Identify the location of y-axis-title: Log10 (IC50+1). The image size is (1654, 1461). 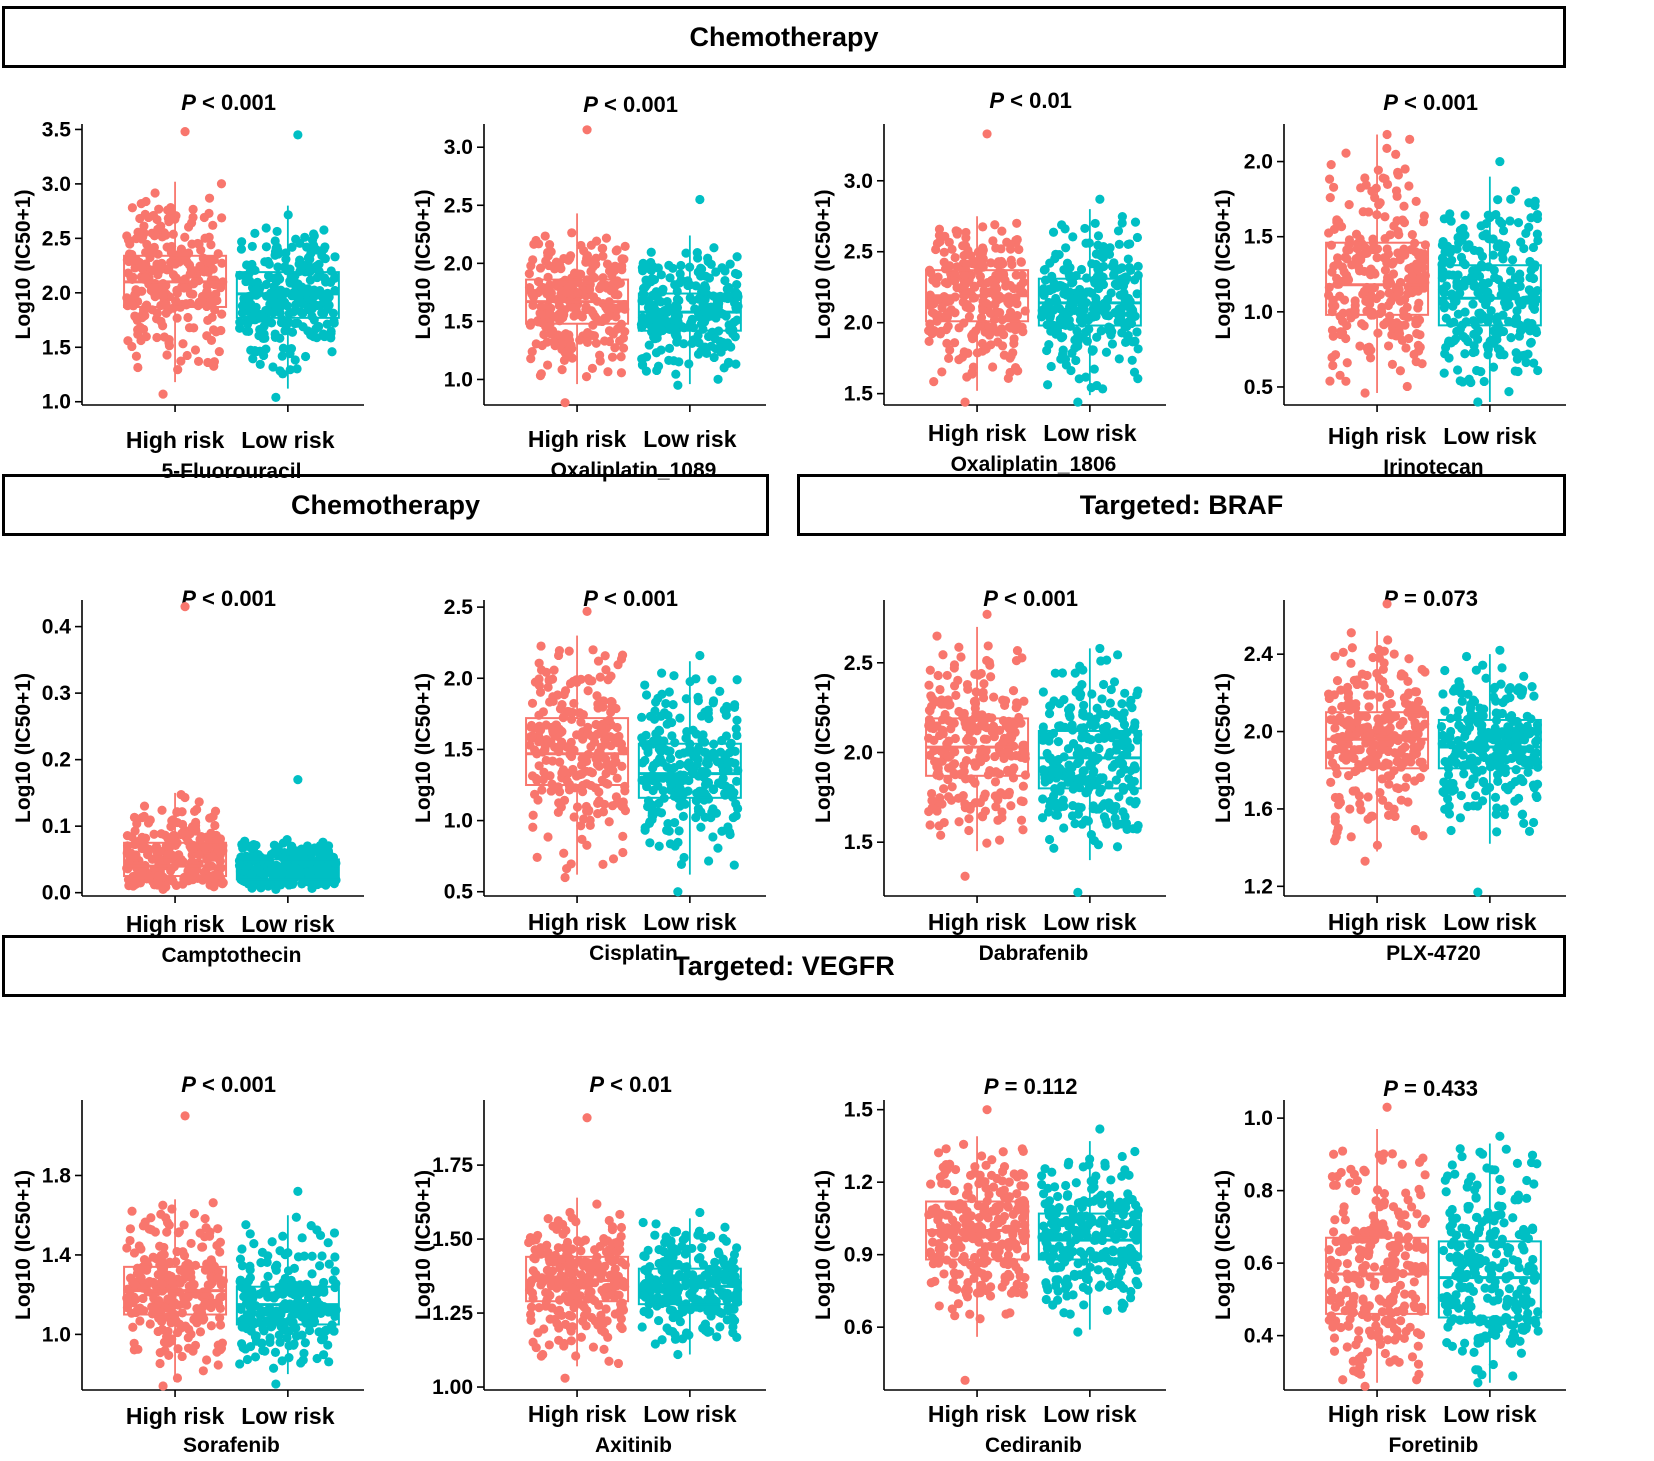
(23, 265).